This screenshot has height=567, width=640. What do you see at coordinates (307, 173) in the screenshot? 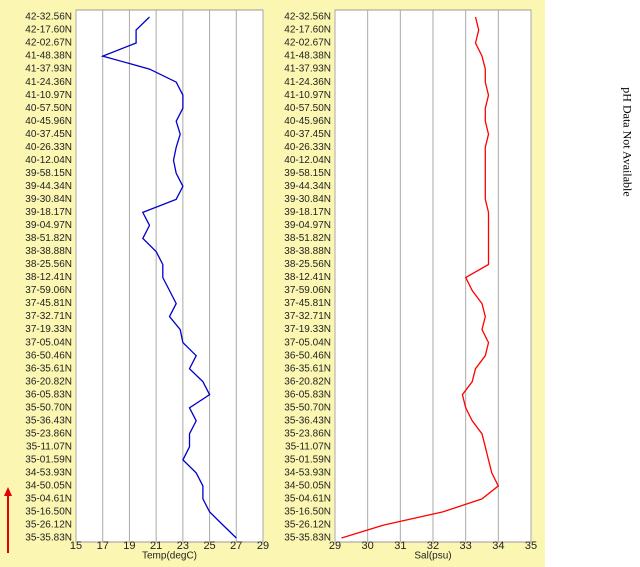
I see `y-tick-label: 39-58.15N` at bounding box center [307, 173].